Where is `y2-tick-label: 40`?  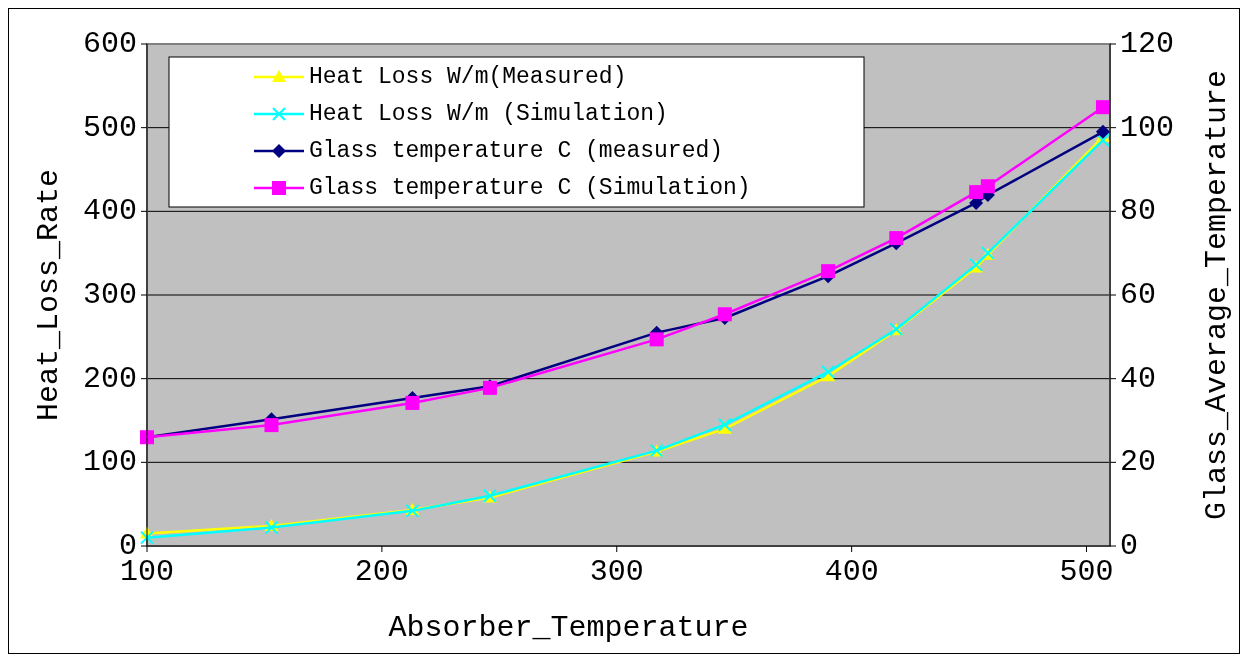 y2-tick-label: 40 is located at coordinates (1138, 378).